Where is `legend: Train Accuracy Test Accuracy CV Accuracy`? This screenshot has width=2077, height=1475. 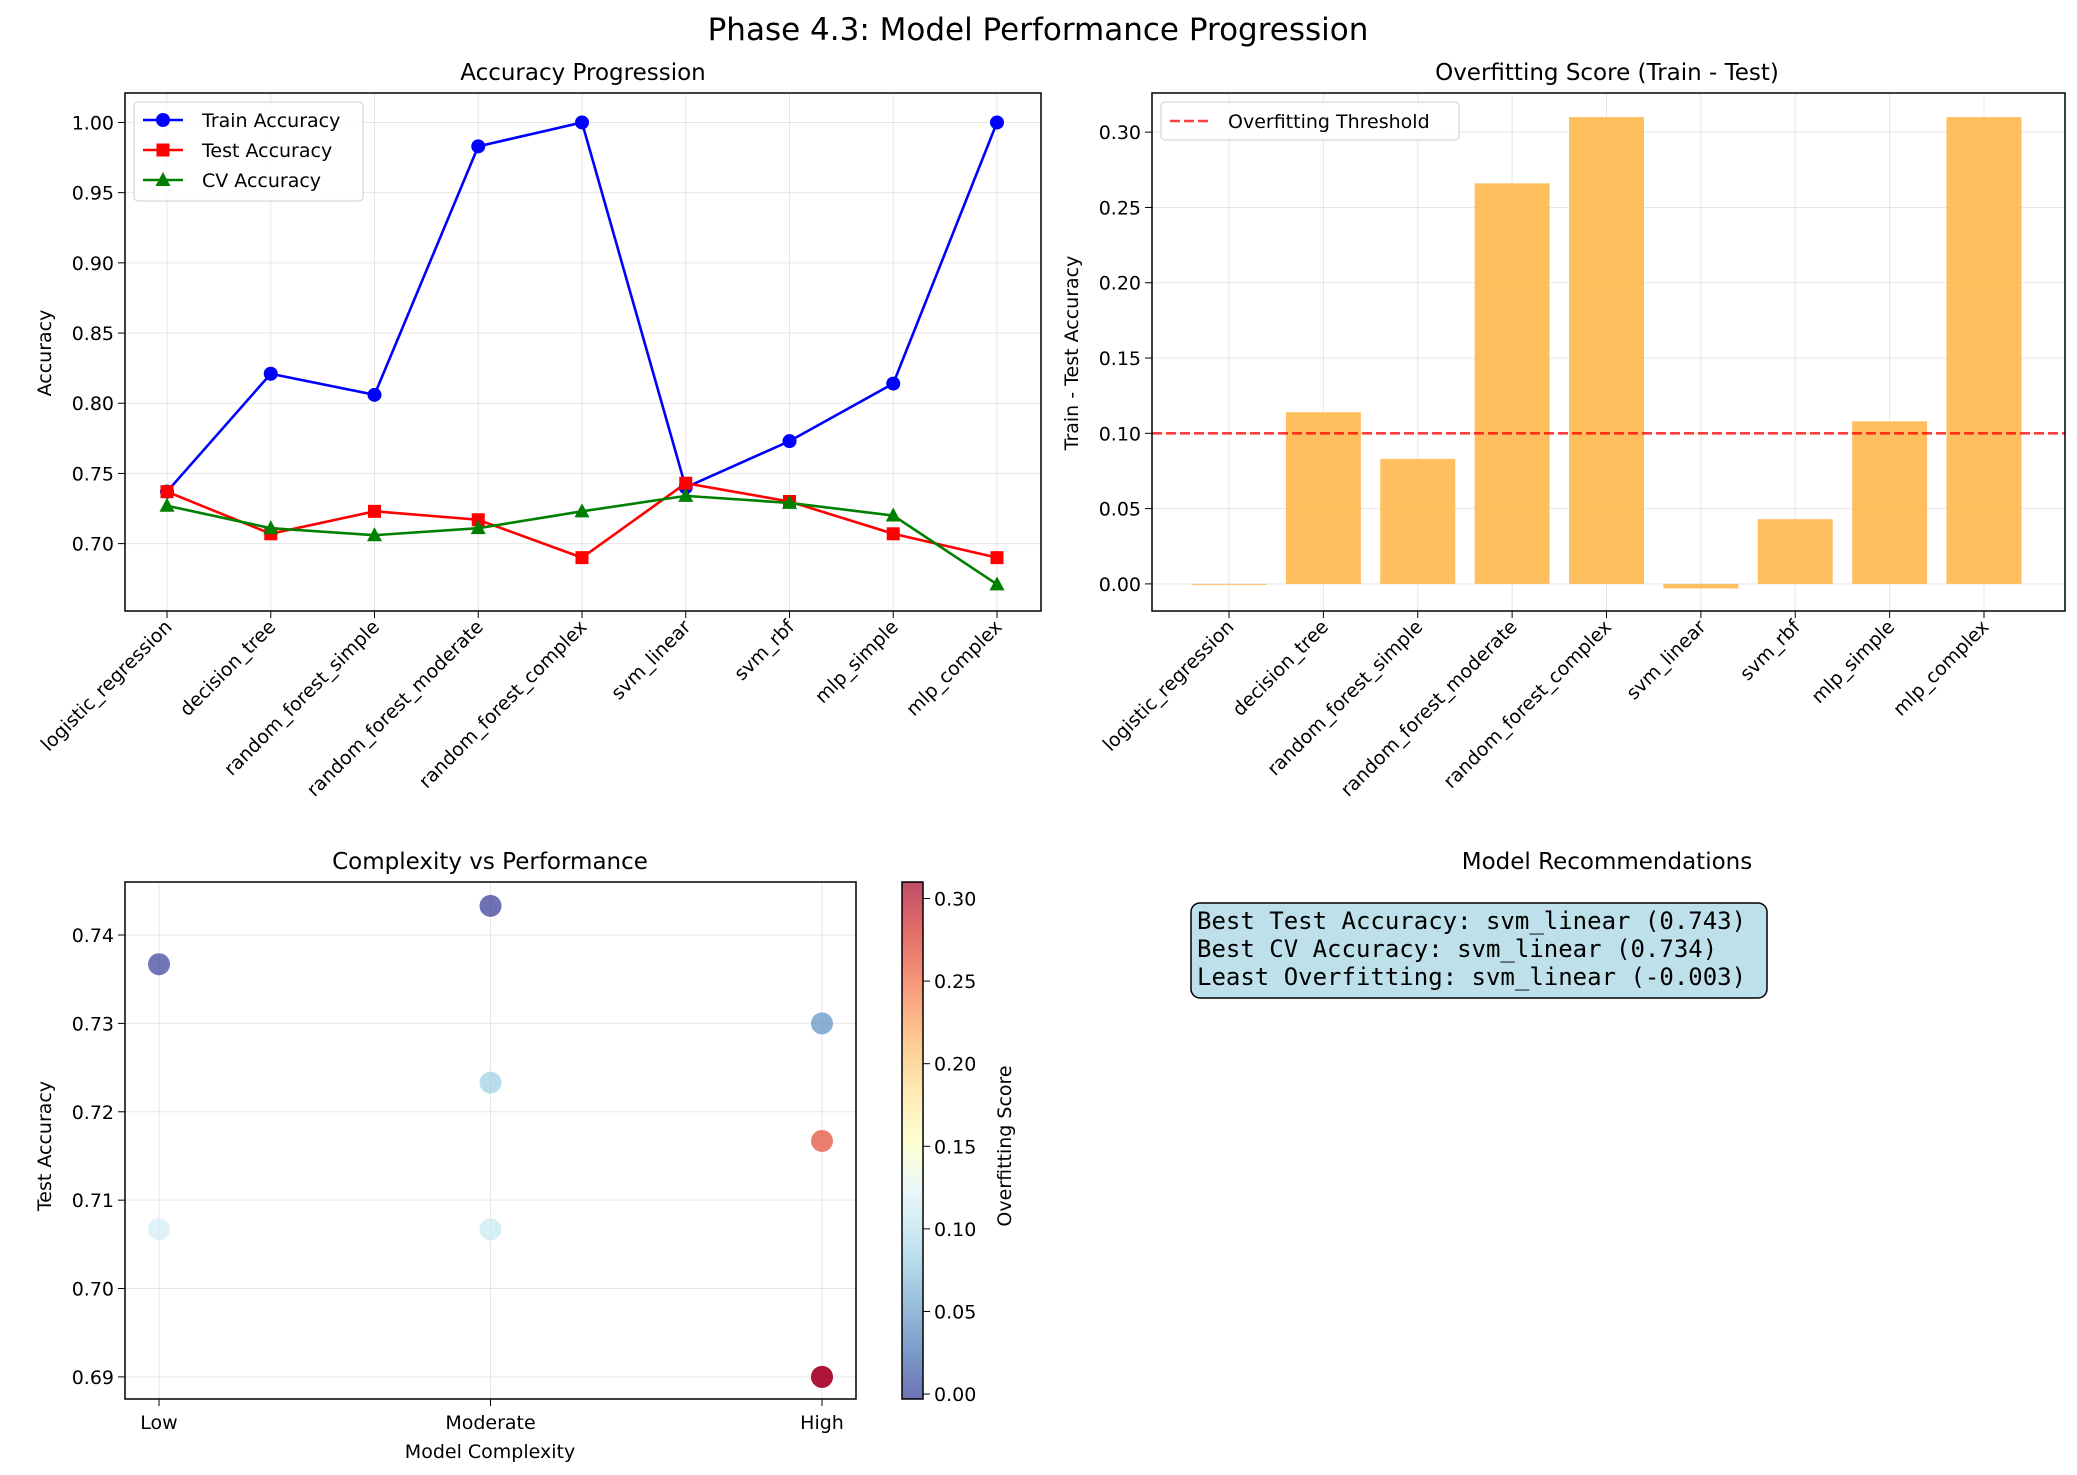
legend: Train Accuracy Test Accuracy CV Accuracy is located at coordinates (248, 151).